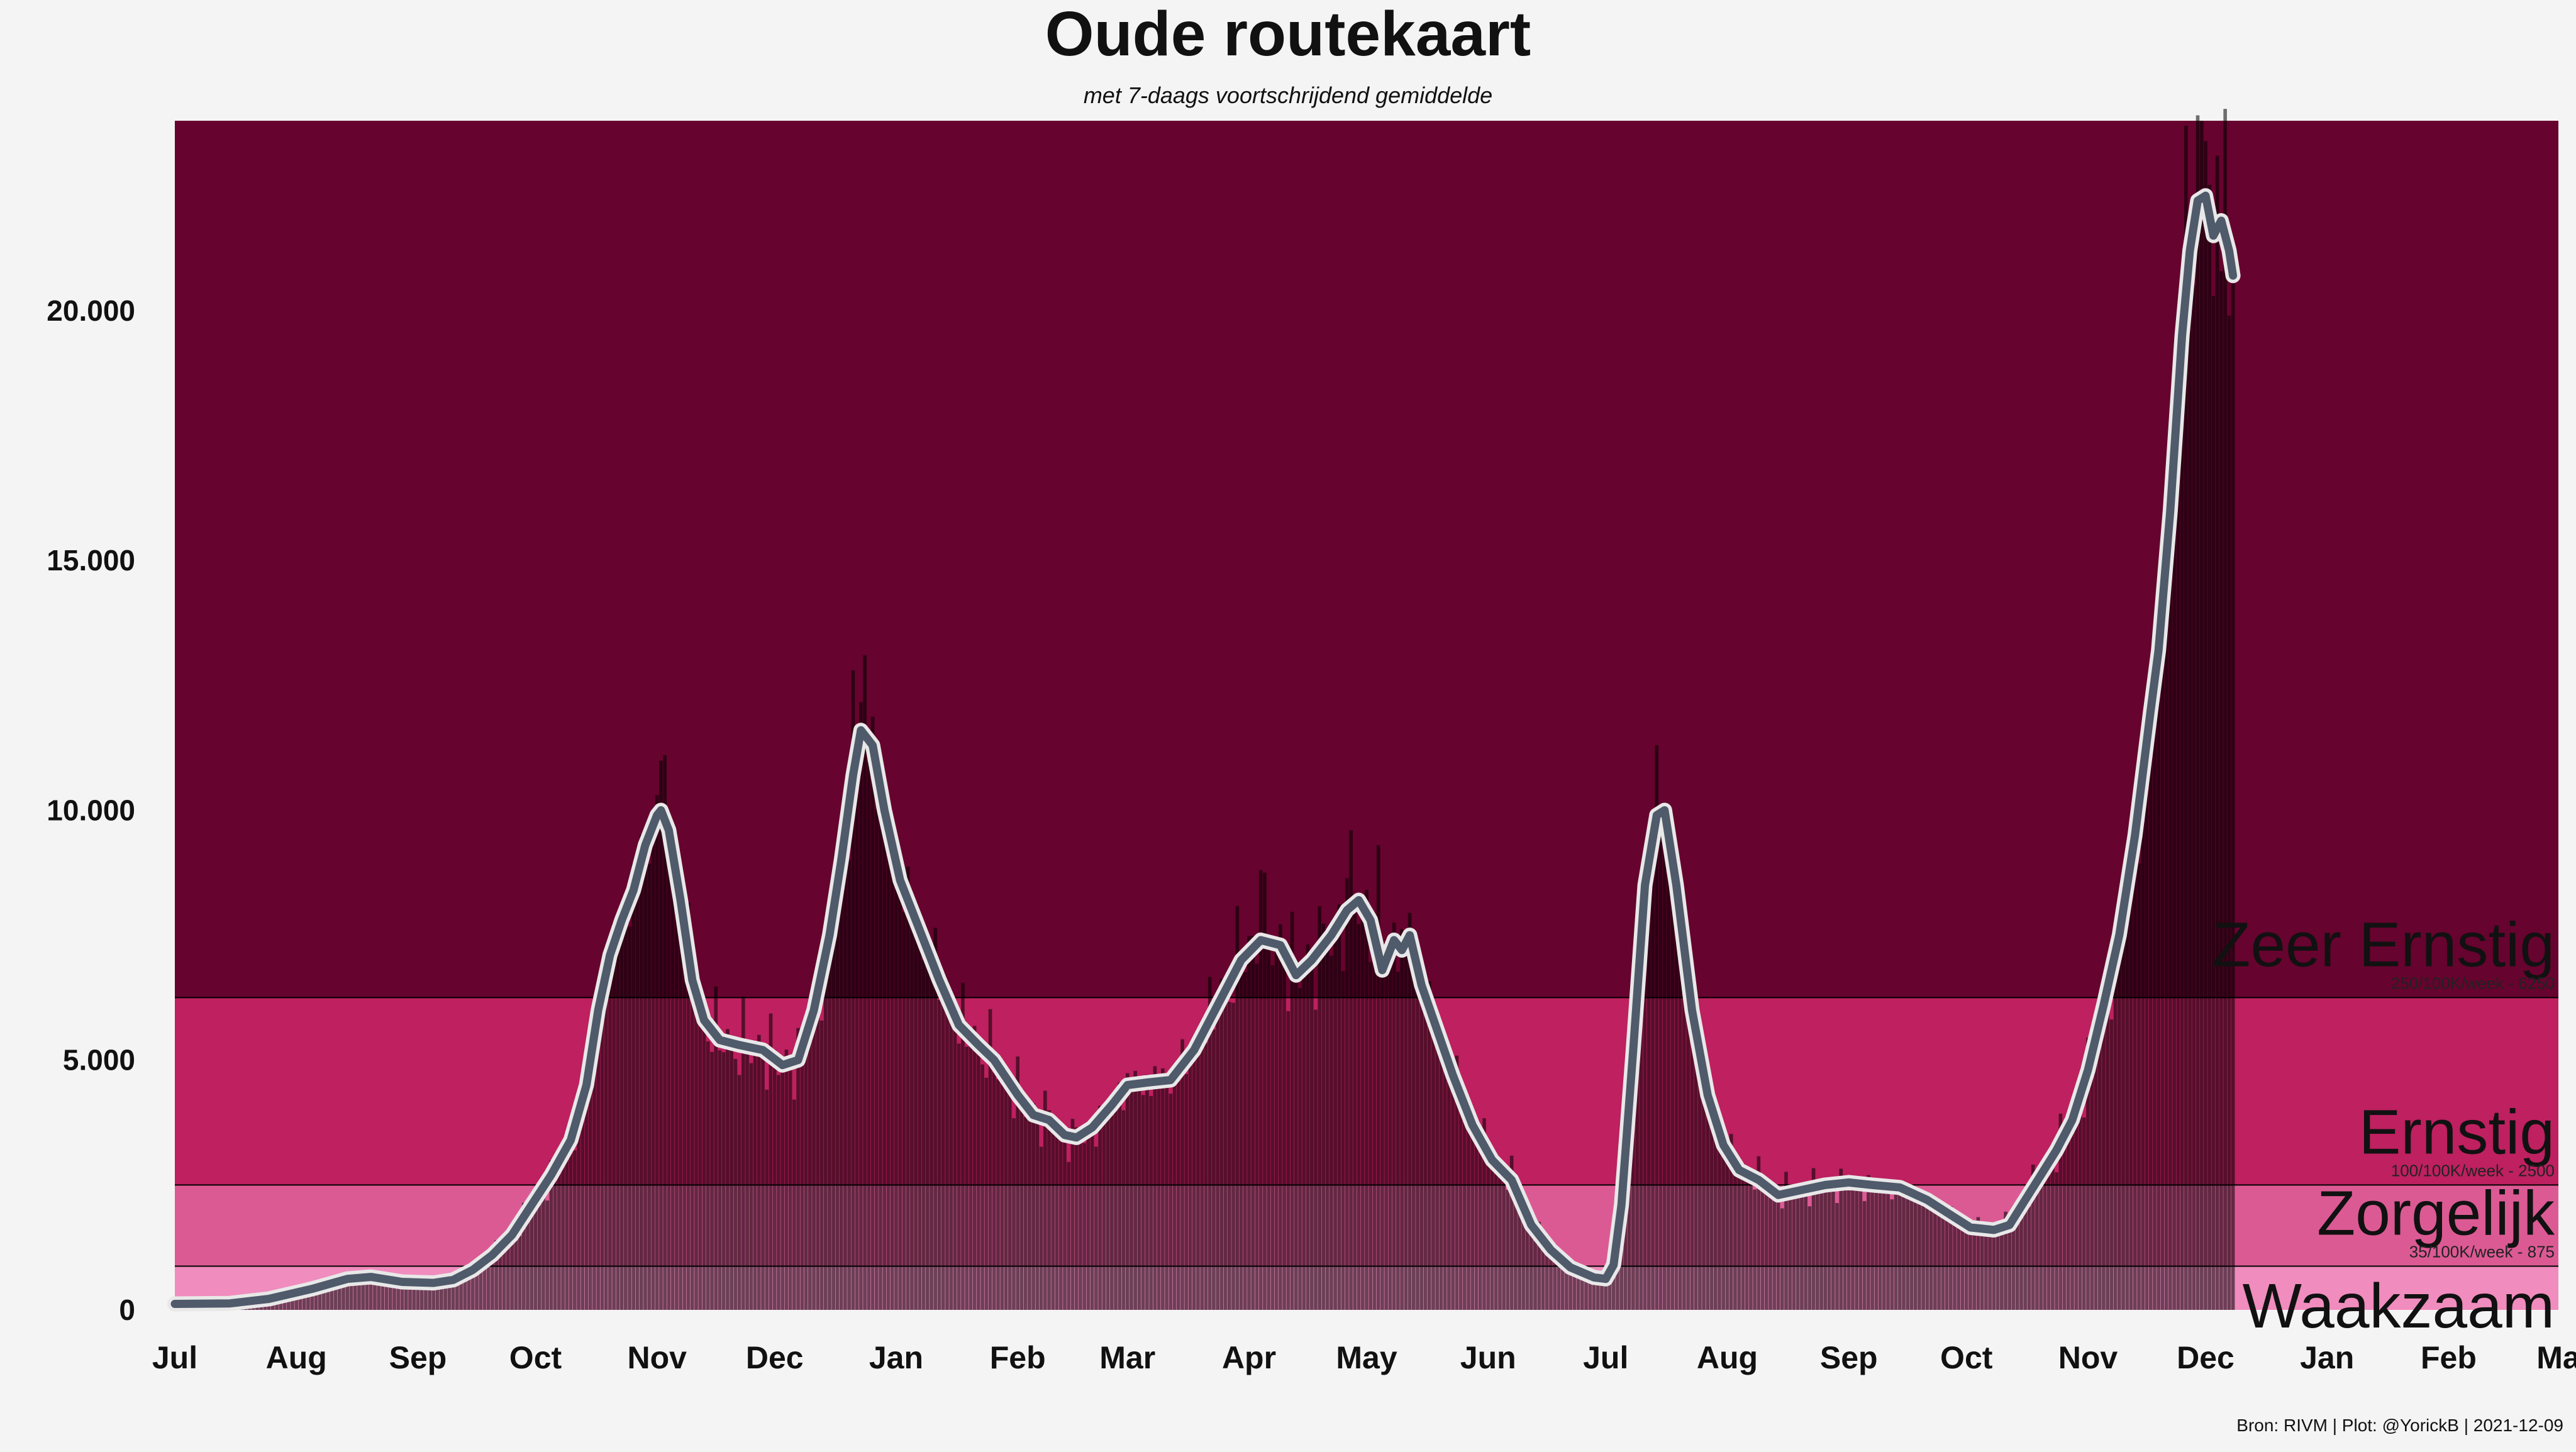 Image resolution: width=2576 pixels, height=1452 pixels. What do you see at coordinates (2383, 944) in the screenshot?
I see `zone-label-zeer-ernstig: Zeer Ernstig` at bounding box center [2383, 944].